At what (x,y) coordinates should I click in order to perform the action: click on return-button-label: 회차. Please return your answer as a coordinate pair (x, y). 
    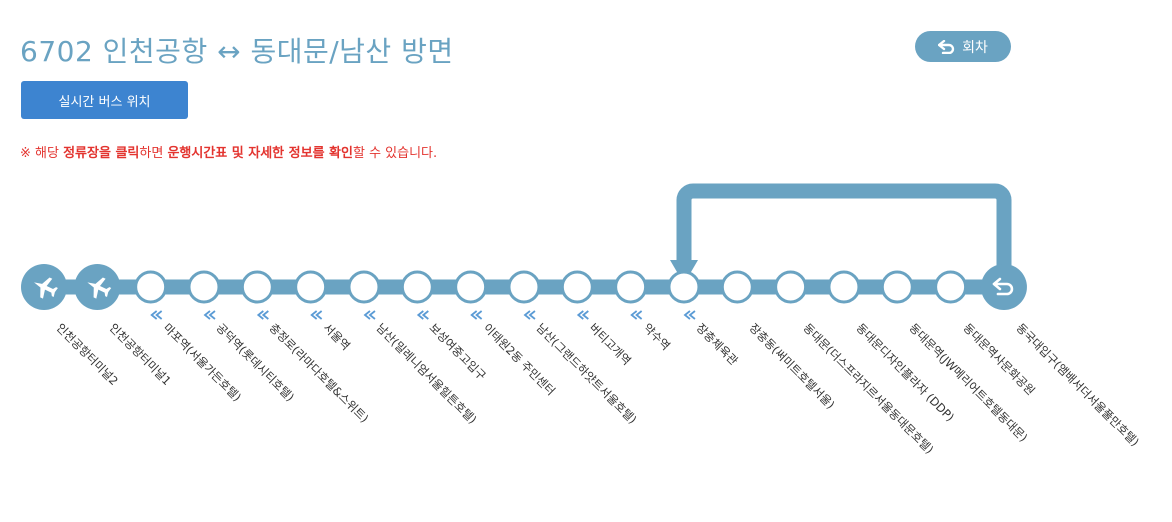
    Looking at the image, I should click on (975, 47).